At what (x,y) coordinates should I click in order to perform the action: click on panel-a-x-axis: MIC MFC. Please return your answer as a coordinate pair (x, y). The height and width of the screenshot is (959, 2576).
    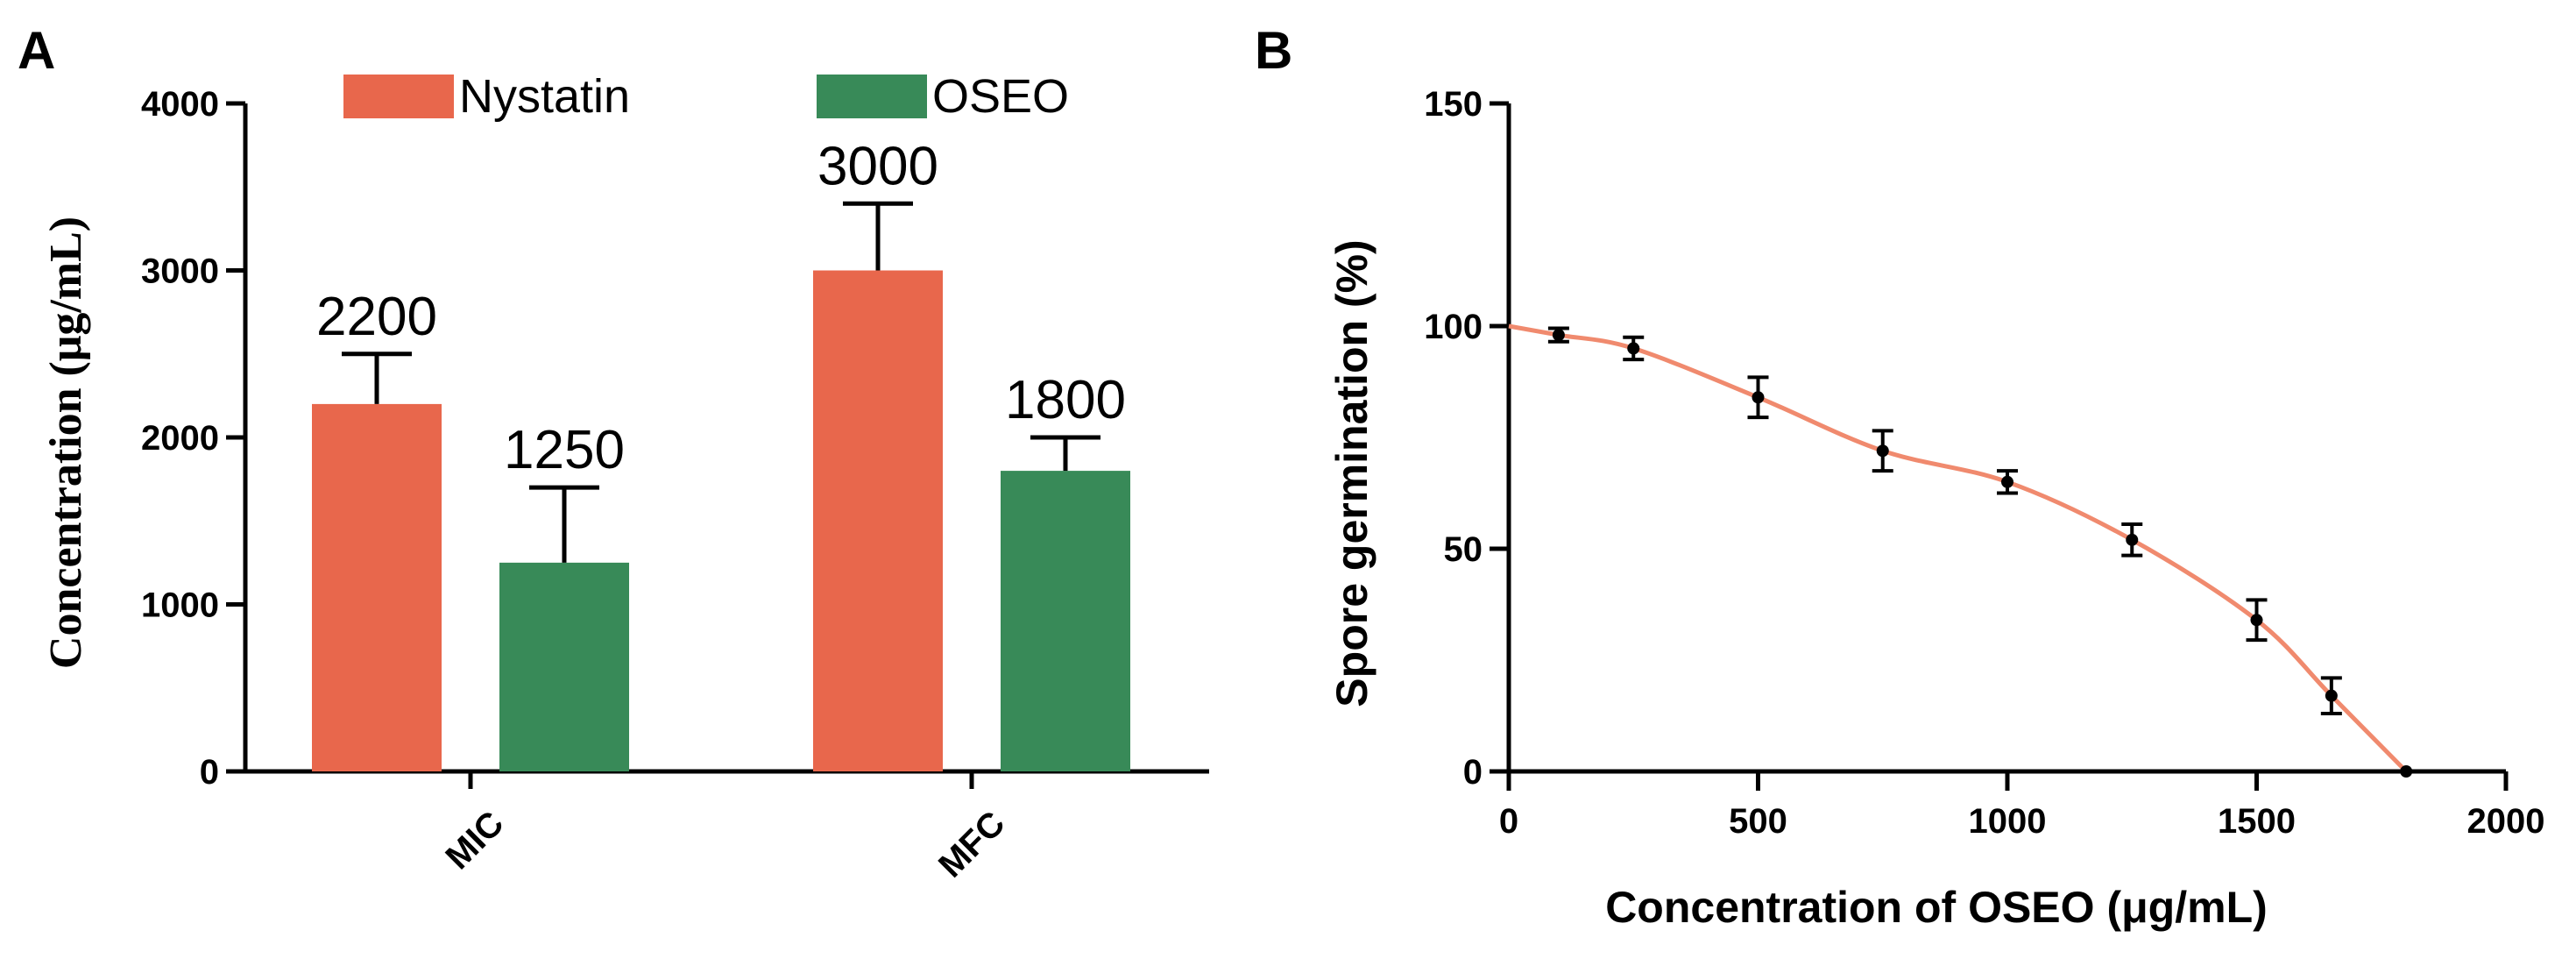
    Looking at the image, I should click on (726, 827).